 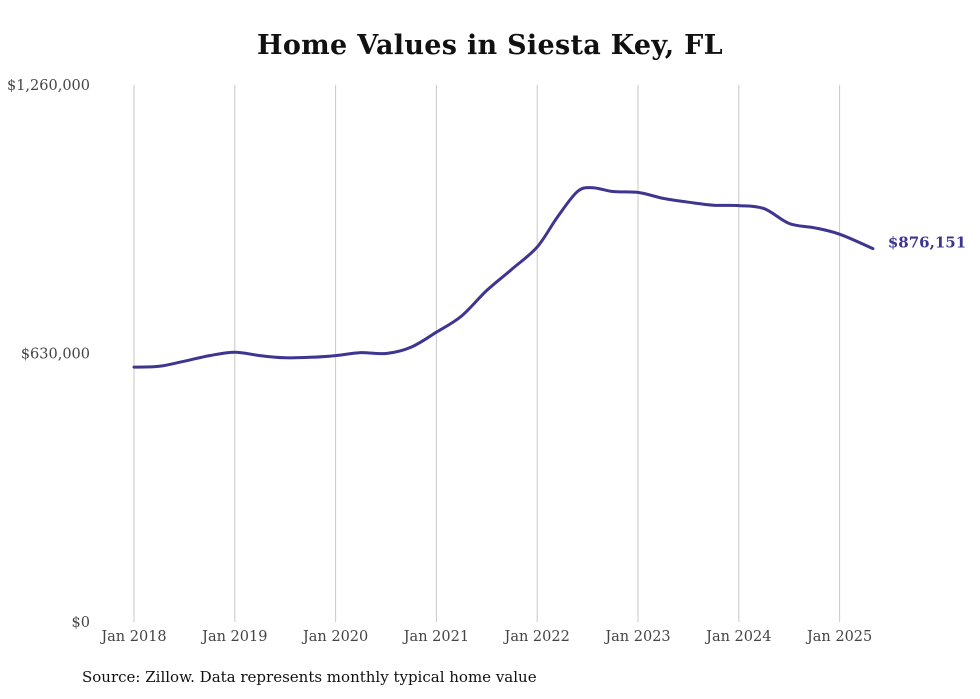 I want to click on y-tick-label: $1,260,000, so click(x=48, y=86).